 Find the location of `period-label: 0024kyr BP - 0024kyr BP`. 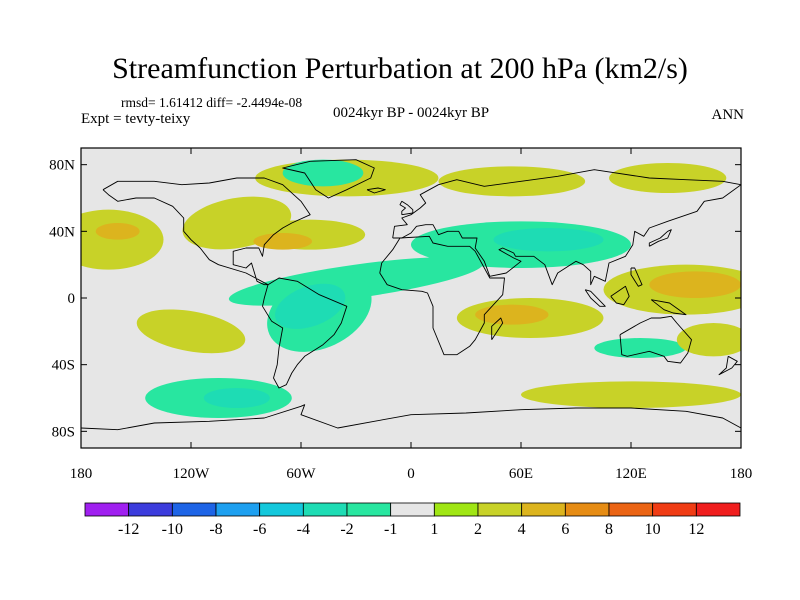

period-label: 0024kyr BP - 0024kyr BP is located at coordinates (411, 113).